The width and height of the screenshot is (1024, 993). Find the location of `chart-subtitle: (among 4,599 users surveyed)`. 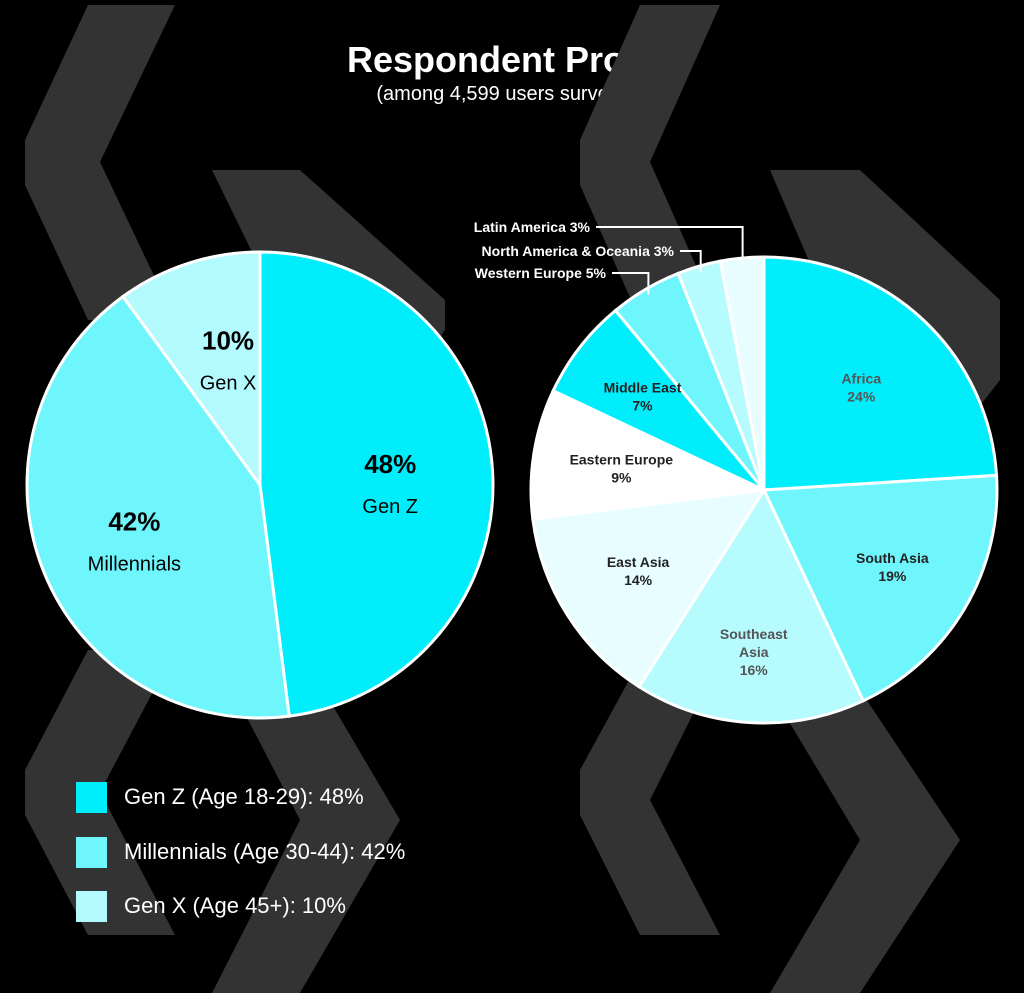

chart-subtitle: (among 4,599 users surveyed) is located at coordinates (512, 94).